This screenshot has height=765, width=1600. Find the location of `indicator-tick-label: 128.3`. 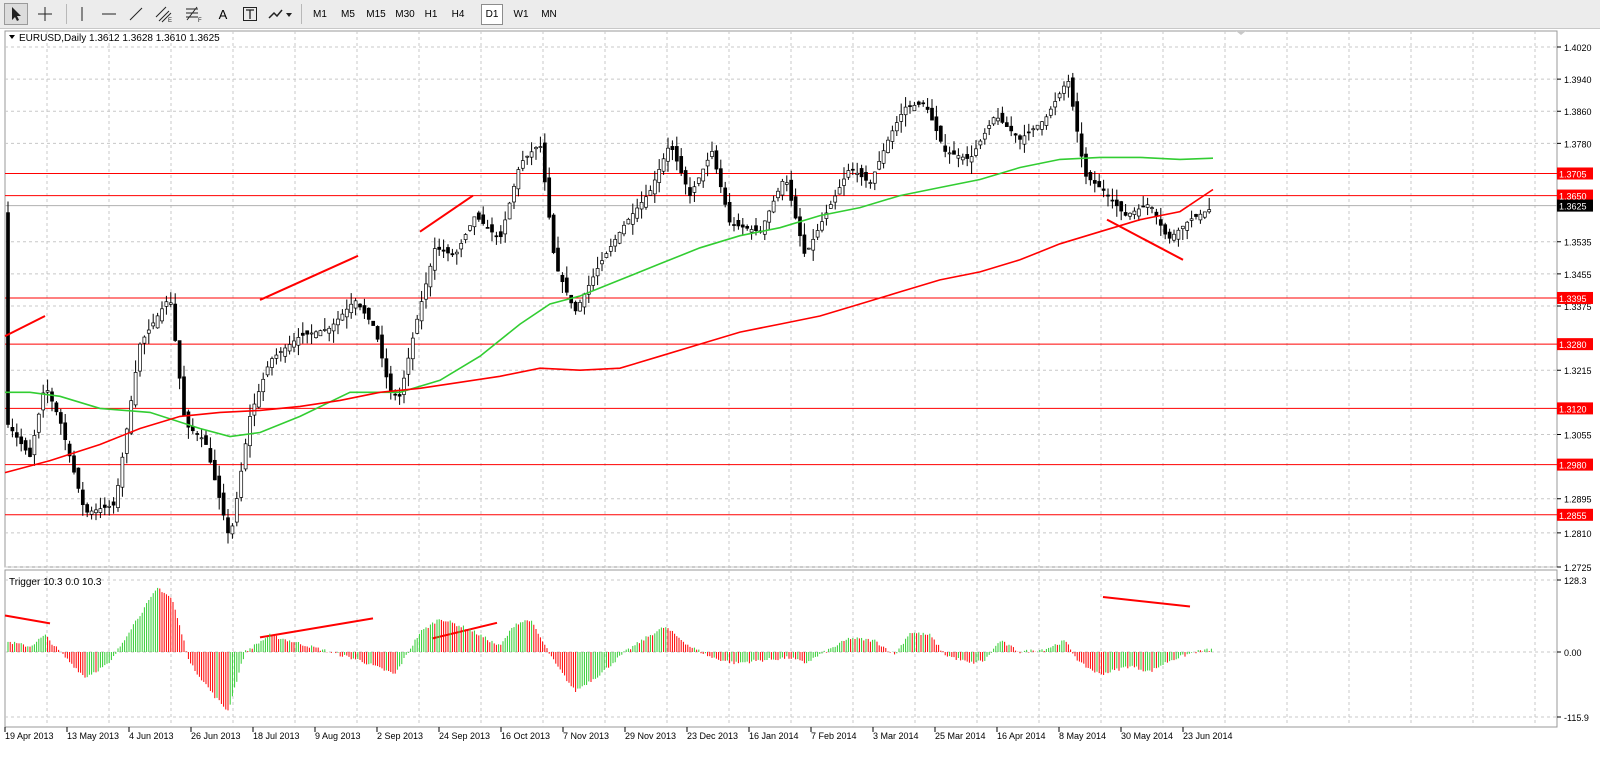

indicator-tick-label: 128.3 is located at coordinates (1575, 581).